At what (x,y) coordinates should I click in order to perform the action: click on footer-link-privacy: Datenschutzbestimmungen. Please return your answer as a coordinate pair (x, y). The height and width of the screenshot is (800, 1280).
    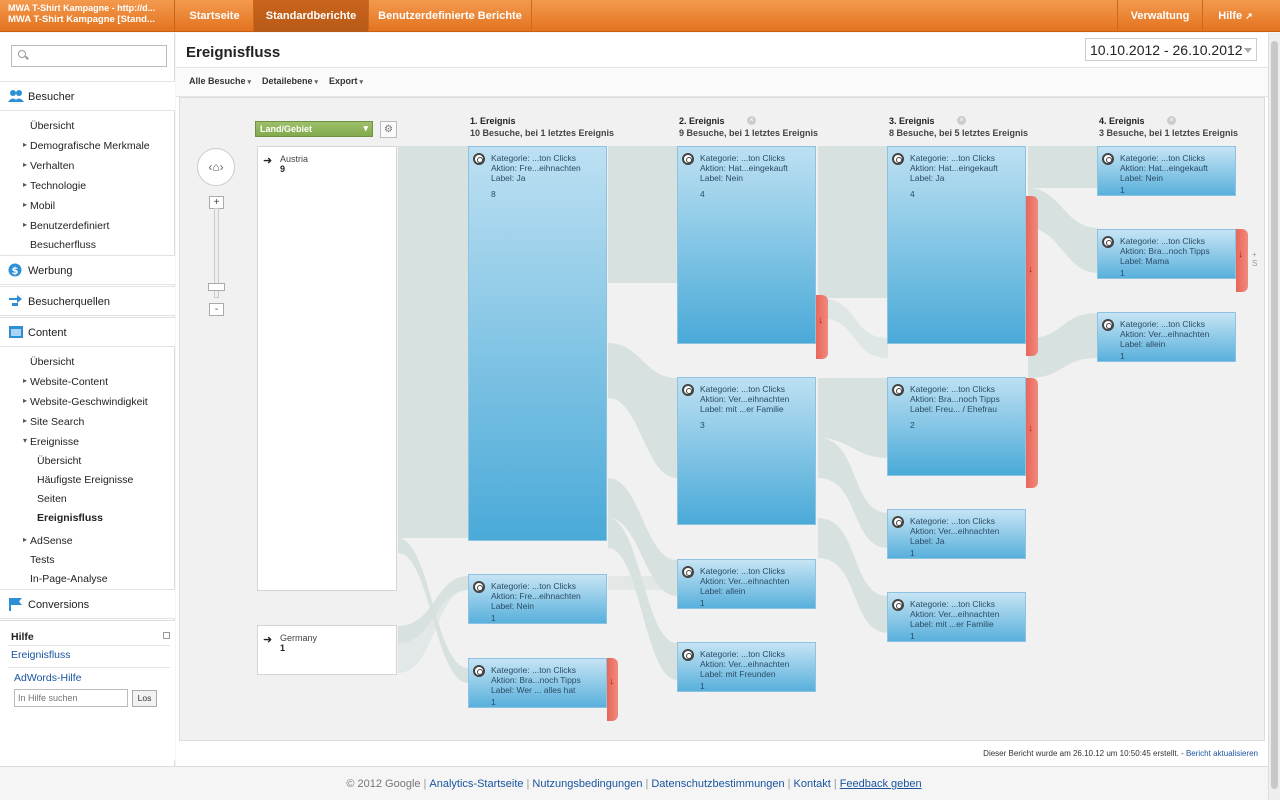
    Looking at the image, I should click on (718, 784).